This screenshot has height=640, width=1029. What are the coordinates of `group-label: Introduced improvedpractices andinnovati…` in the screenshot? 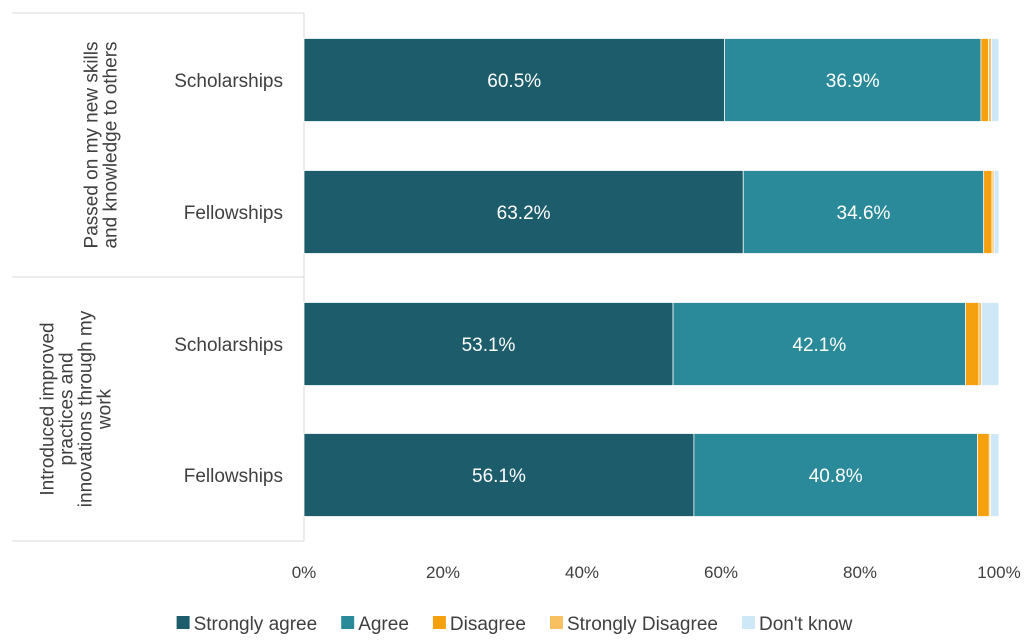 It's located at (77, 408).